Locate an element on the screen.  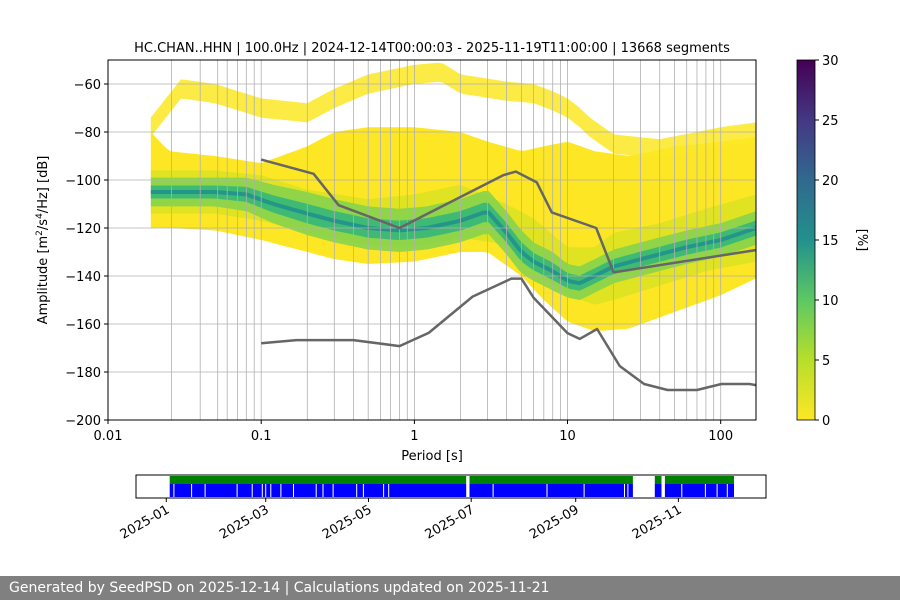
colorbar-tick-label: 5 is located at coordinates (826, 361).